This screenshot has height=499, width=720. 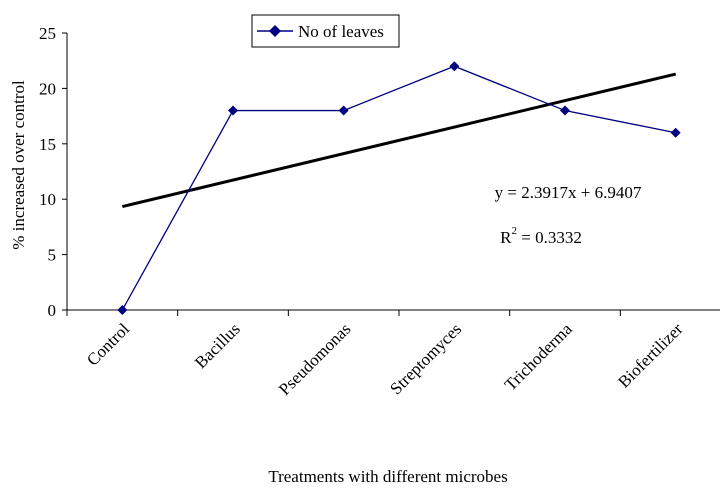 I want to click on r2-prefix: R, so click(x=506, y=237).